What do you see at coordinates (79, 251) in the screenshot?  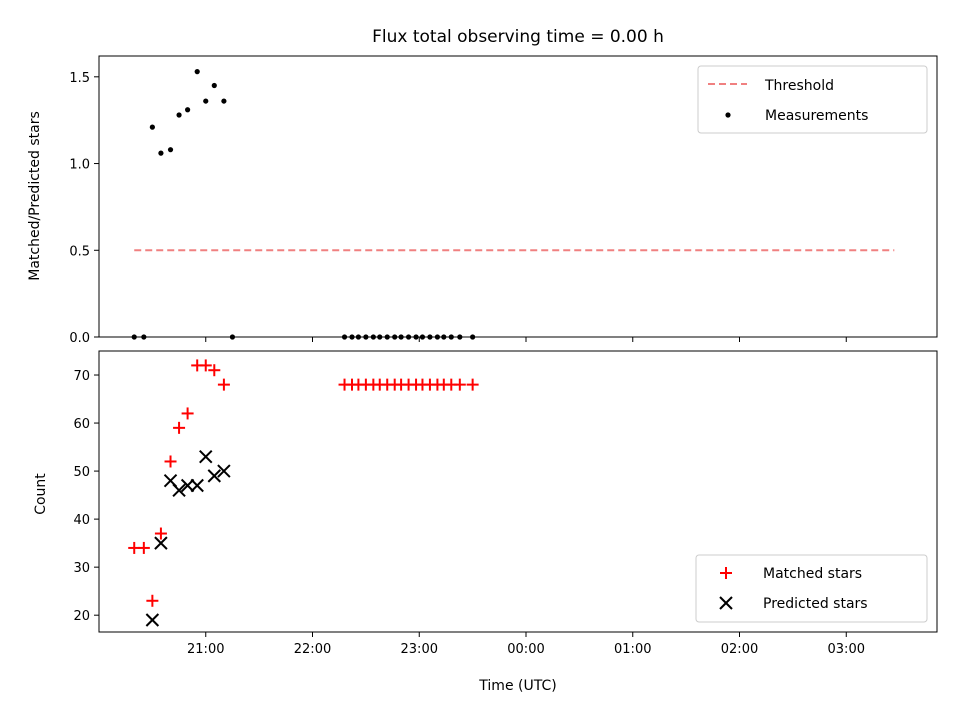 I see `y-tick-label: 0.5` at bounding box center [79, 251].